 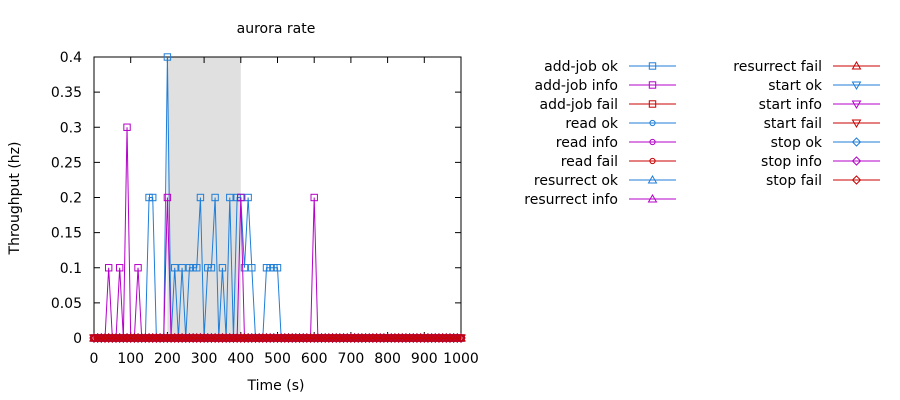 I want to click on legend-item: stop info, so click(x=820, y=162).